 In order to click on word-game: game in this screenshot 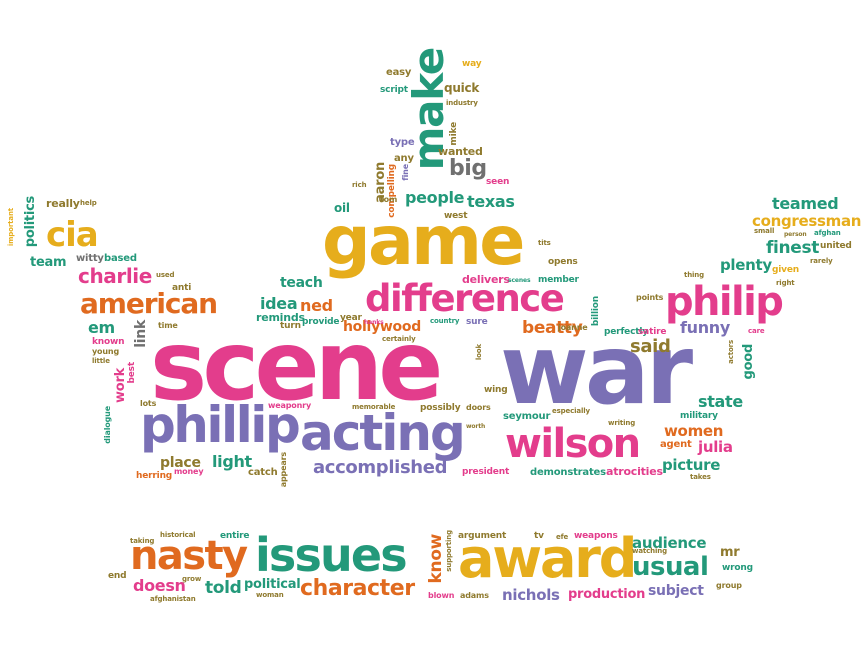, I will do `click(423, 241)`.